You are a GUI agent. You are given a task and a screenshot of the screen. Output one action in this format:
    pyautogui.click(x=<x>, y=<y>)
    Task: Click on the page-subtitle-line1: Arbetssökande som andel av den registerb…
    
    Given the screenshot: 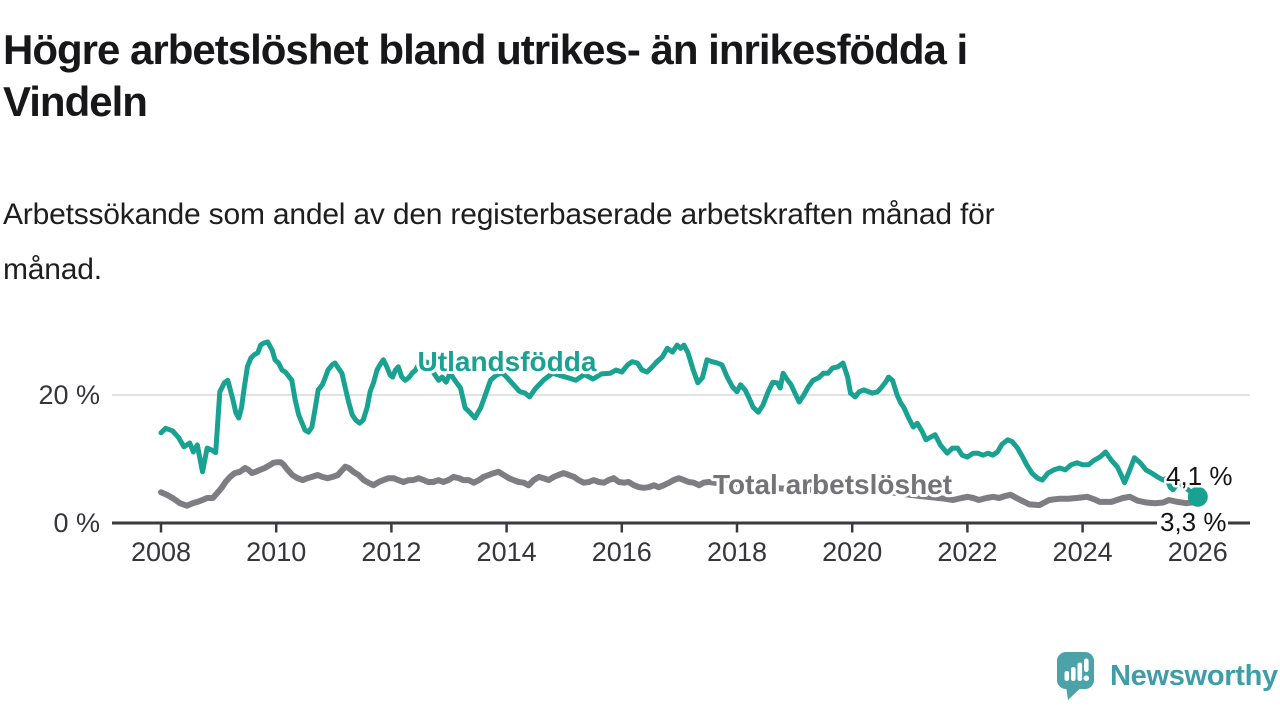 What is the action you would take?
    pyautogui.click(x=499, y=214)
    